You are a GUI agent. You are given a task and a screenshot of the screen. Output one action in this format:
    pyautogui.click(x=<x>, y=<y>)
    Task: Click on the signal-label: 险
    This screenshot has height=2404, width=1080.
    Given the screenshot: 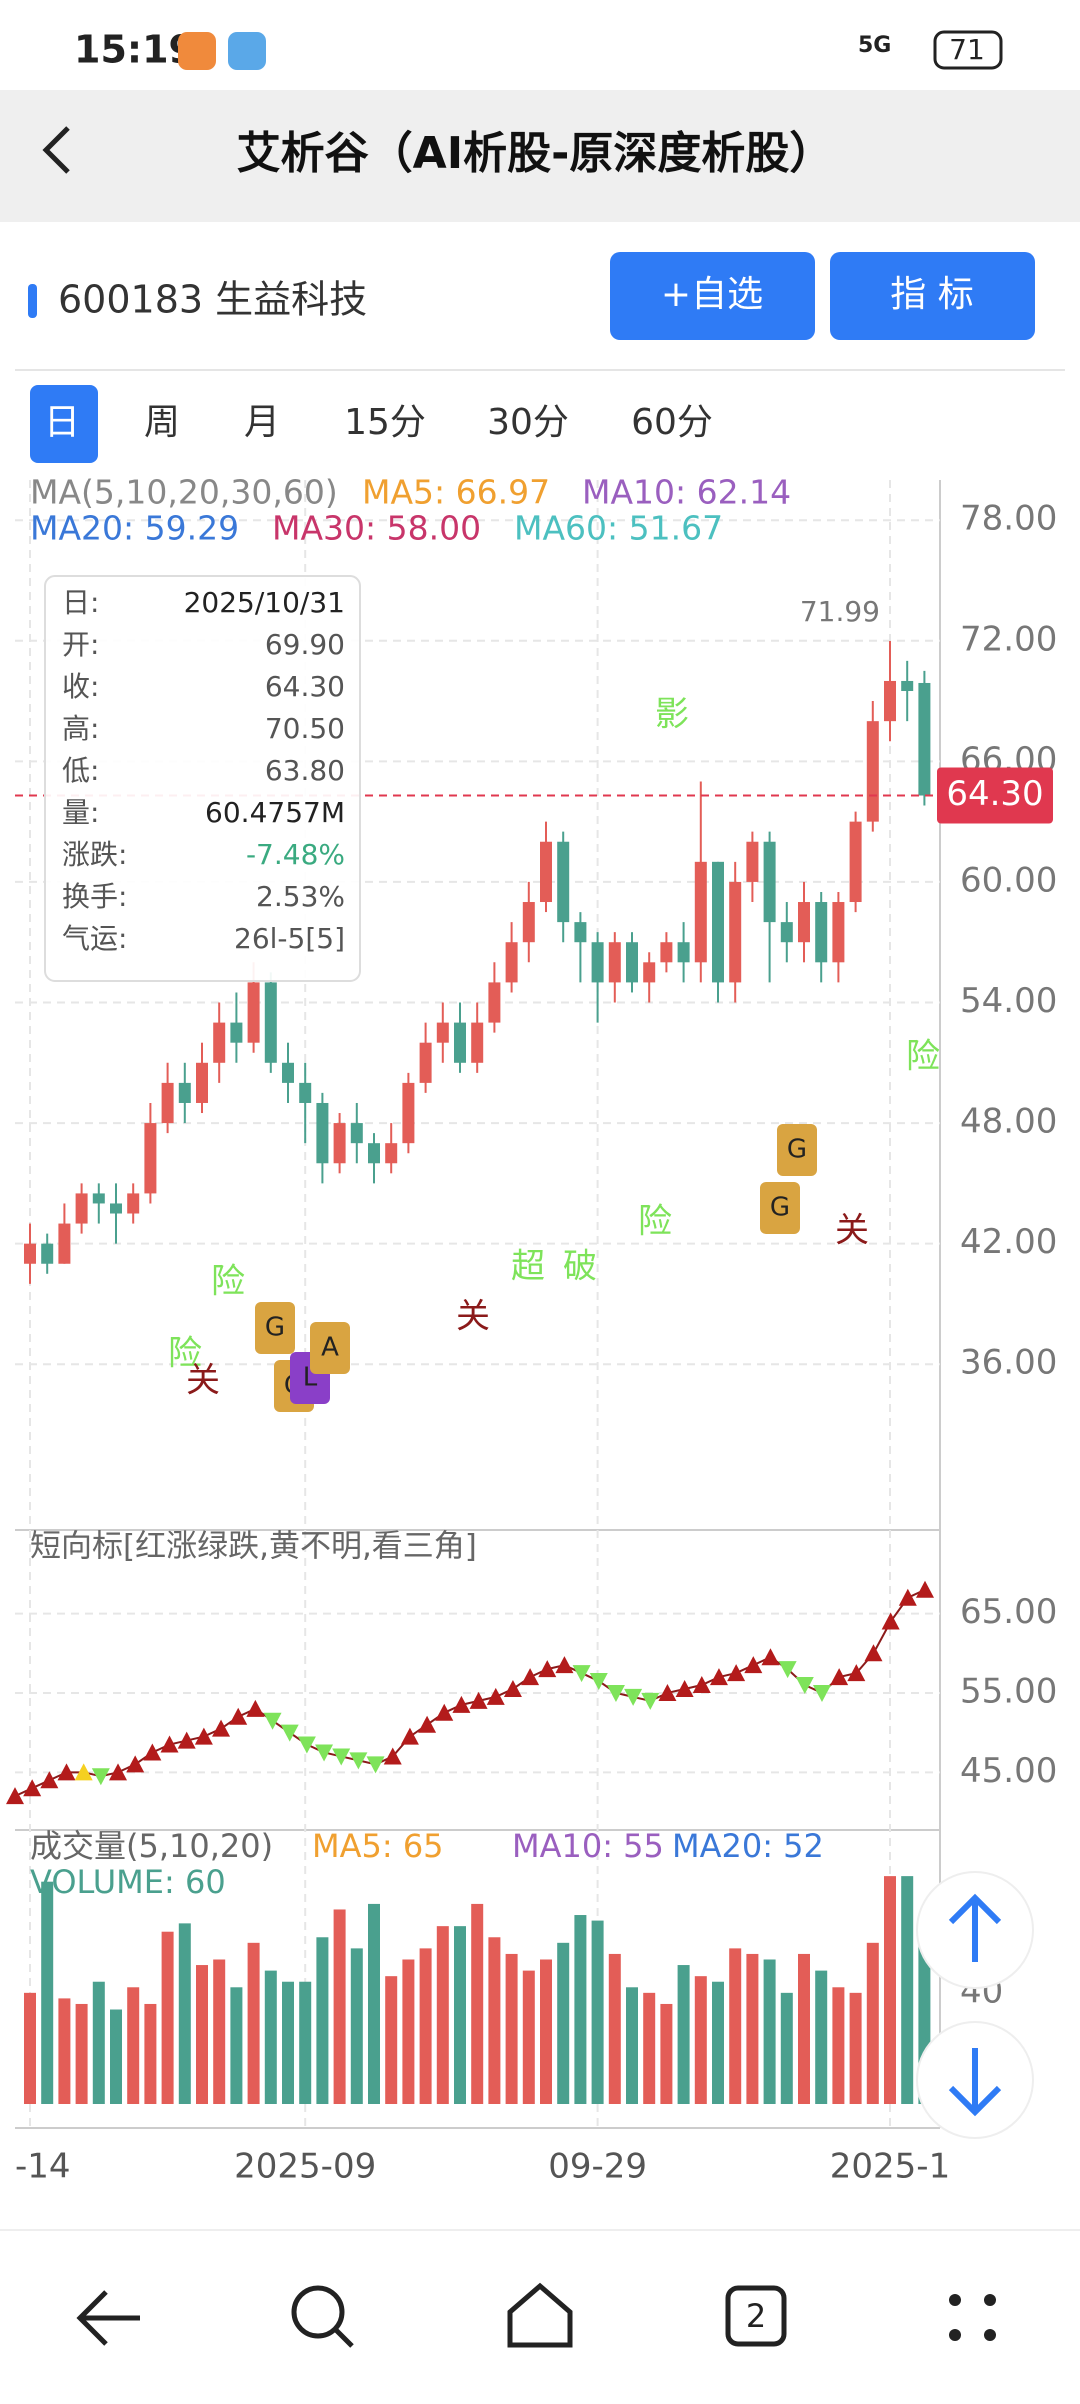 What is the action you would take?
    pyautogui.click(x=923, y=1057)
    